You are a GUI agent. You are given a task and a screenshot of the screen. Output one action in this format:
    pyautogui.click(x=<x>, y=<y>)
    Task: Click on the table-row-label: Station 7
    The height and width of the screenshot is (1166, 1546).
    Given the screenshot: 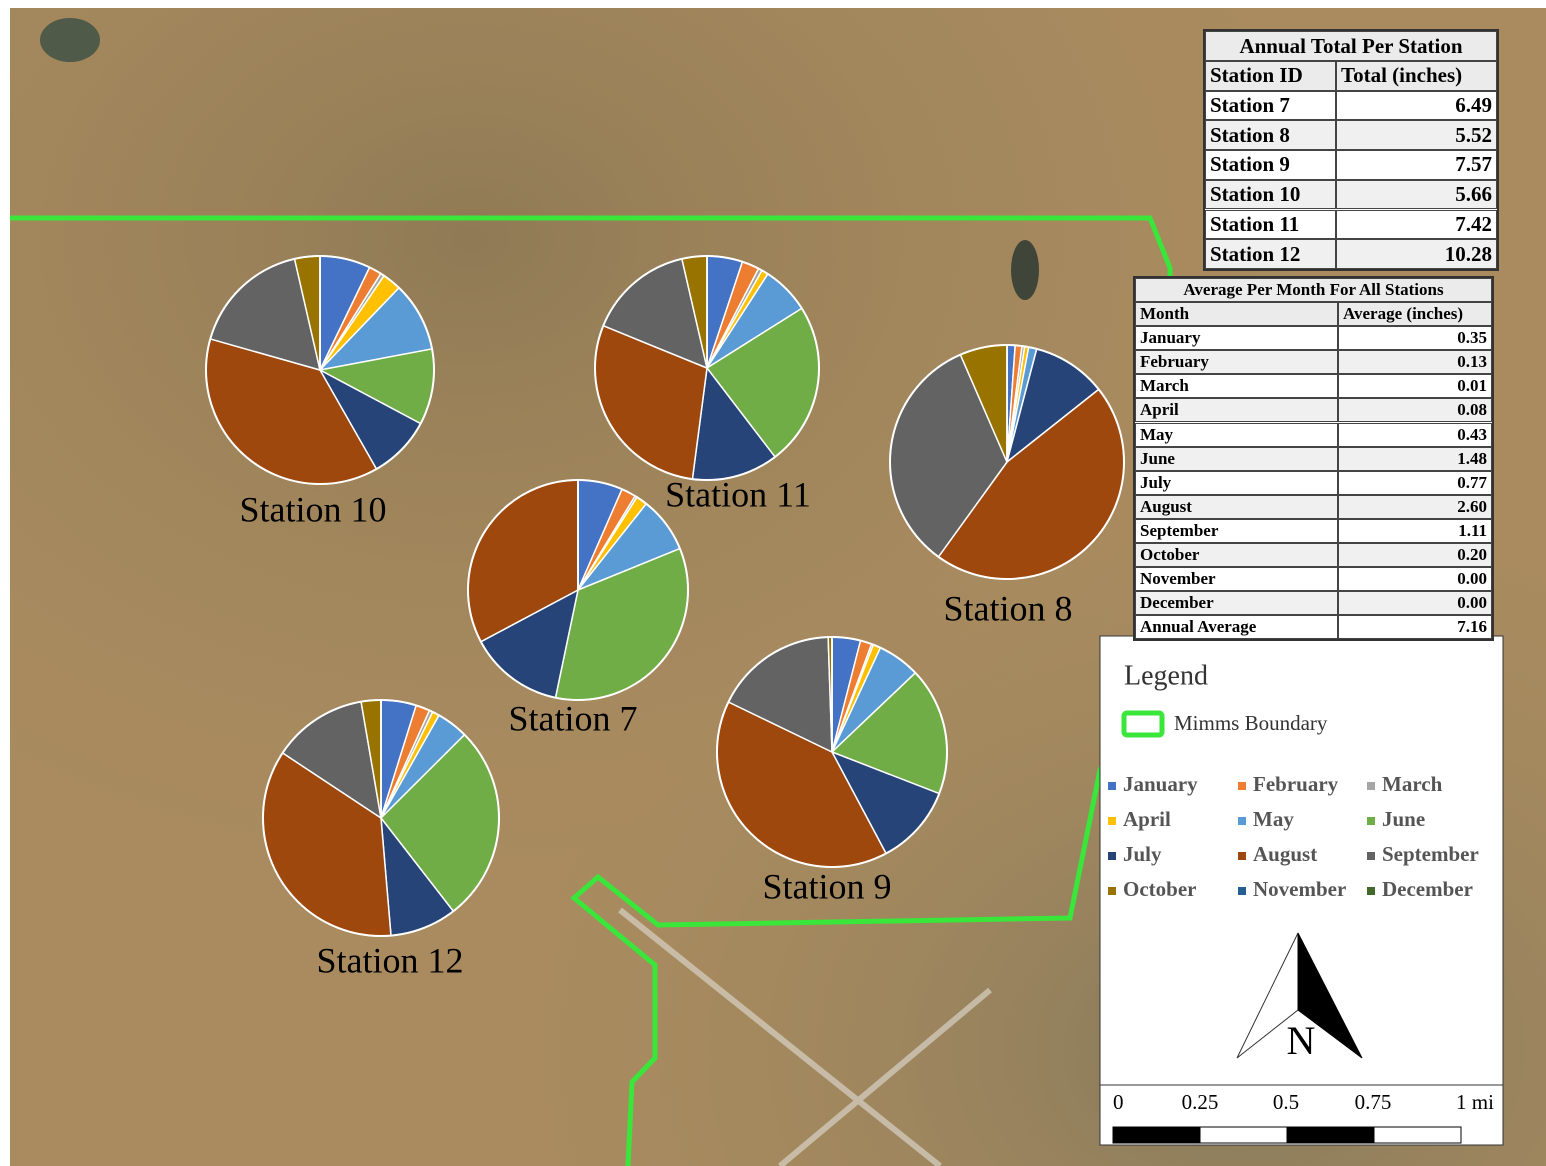 What is the action you would take?
    pyautogui.click(x=1270, y=105)
    